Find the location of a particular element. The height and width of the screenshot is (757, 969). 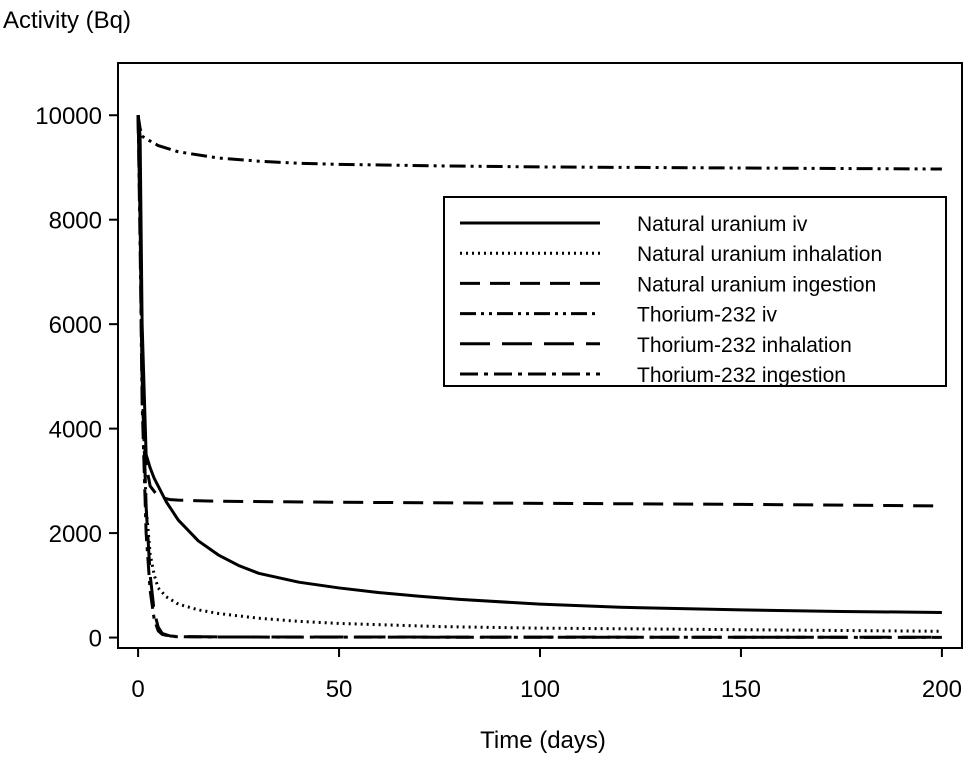

y-tick-label: 6000 is located at coordinates (75, 325).